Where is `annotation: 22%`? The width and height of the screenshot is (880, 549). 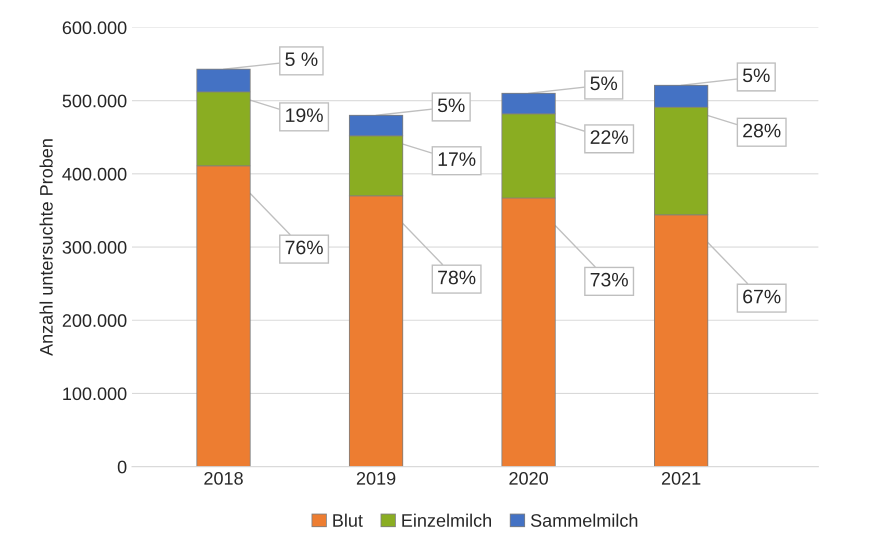 annotation: 22% is located at coordinates (609, 137).